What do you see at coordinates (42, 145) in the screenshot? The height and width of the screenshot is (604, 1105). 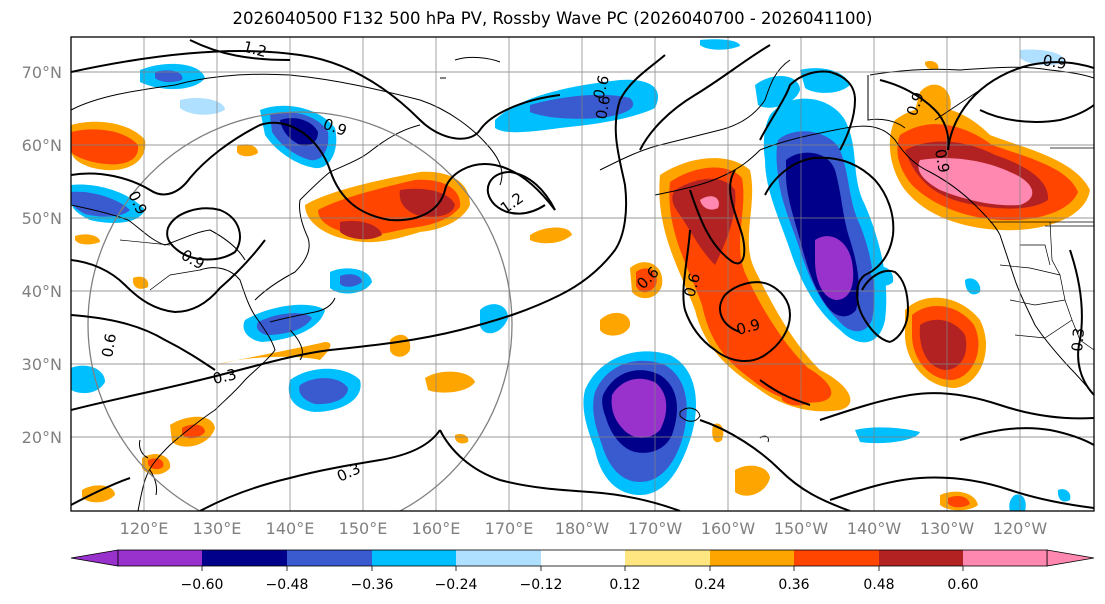 I see `lat-label: 60°N` at bounding box center [42, 145].